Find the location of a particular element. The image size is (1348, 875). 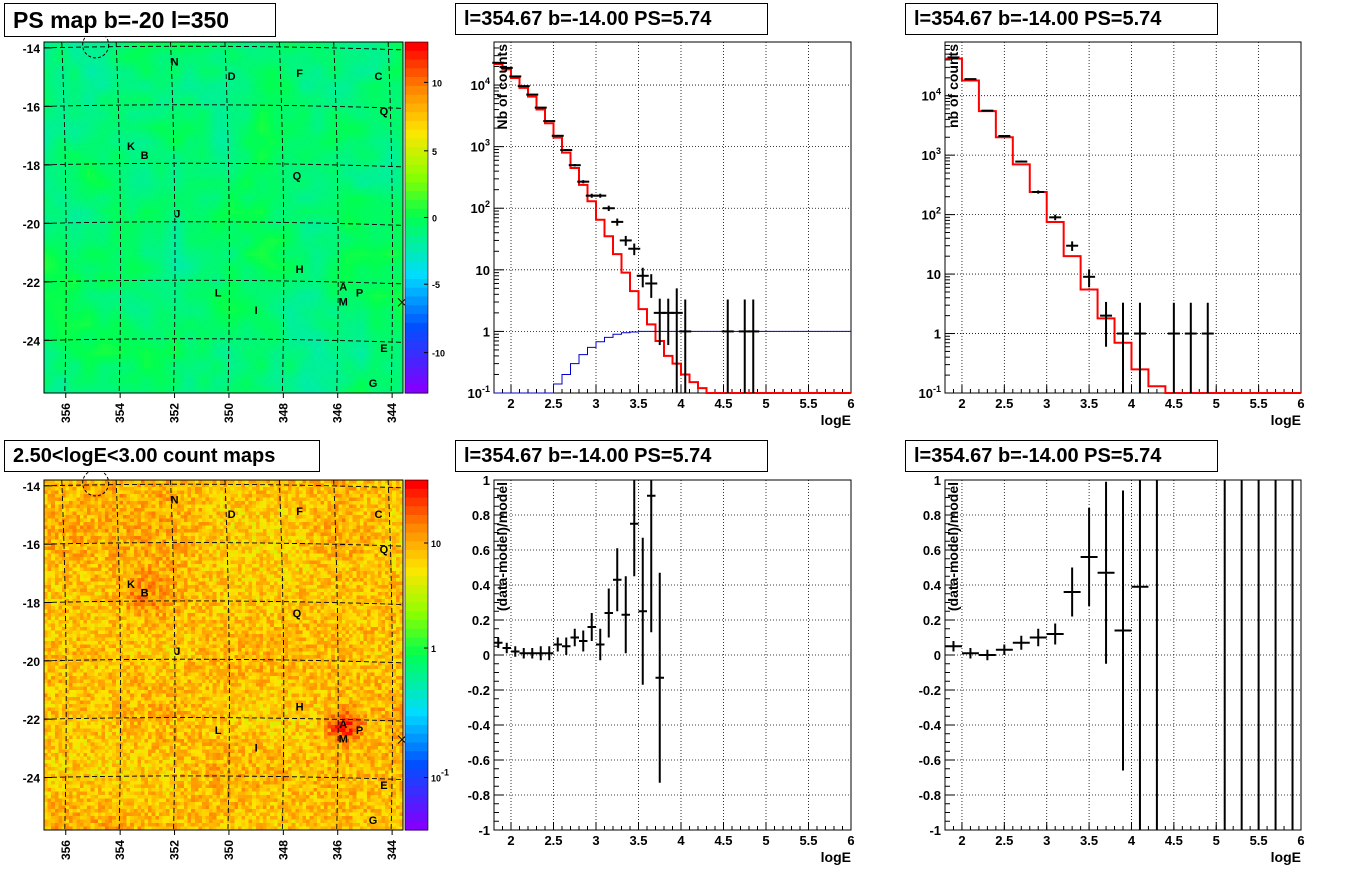

y-tick-label: -14 is located at coordinates (32, 49).